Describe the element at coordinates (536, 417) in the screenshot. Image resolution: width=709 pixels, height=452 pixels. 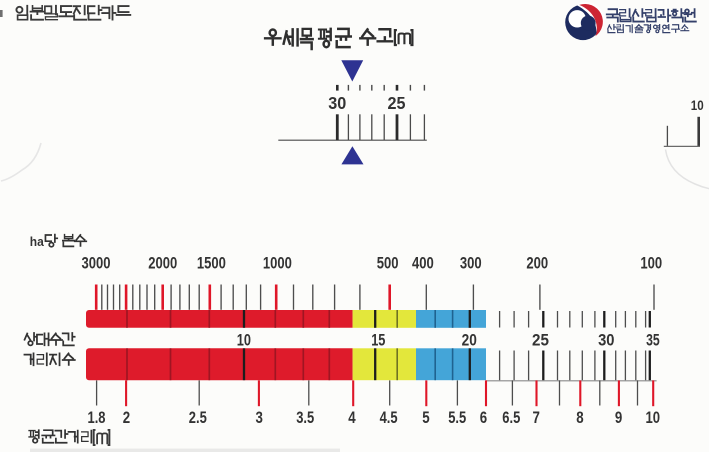
I see `svg-text: 7` at that location.